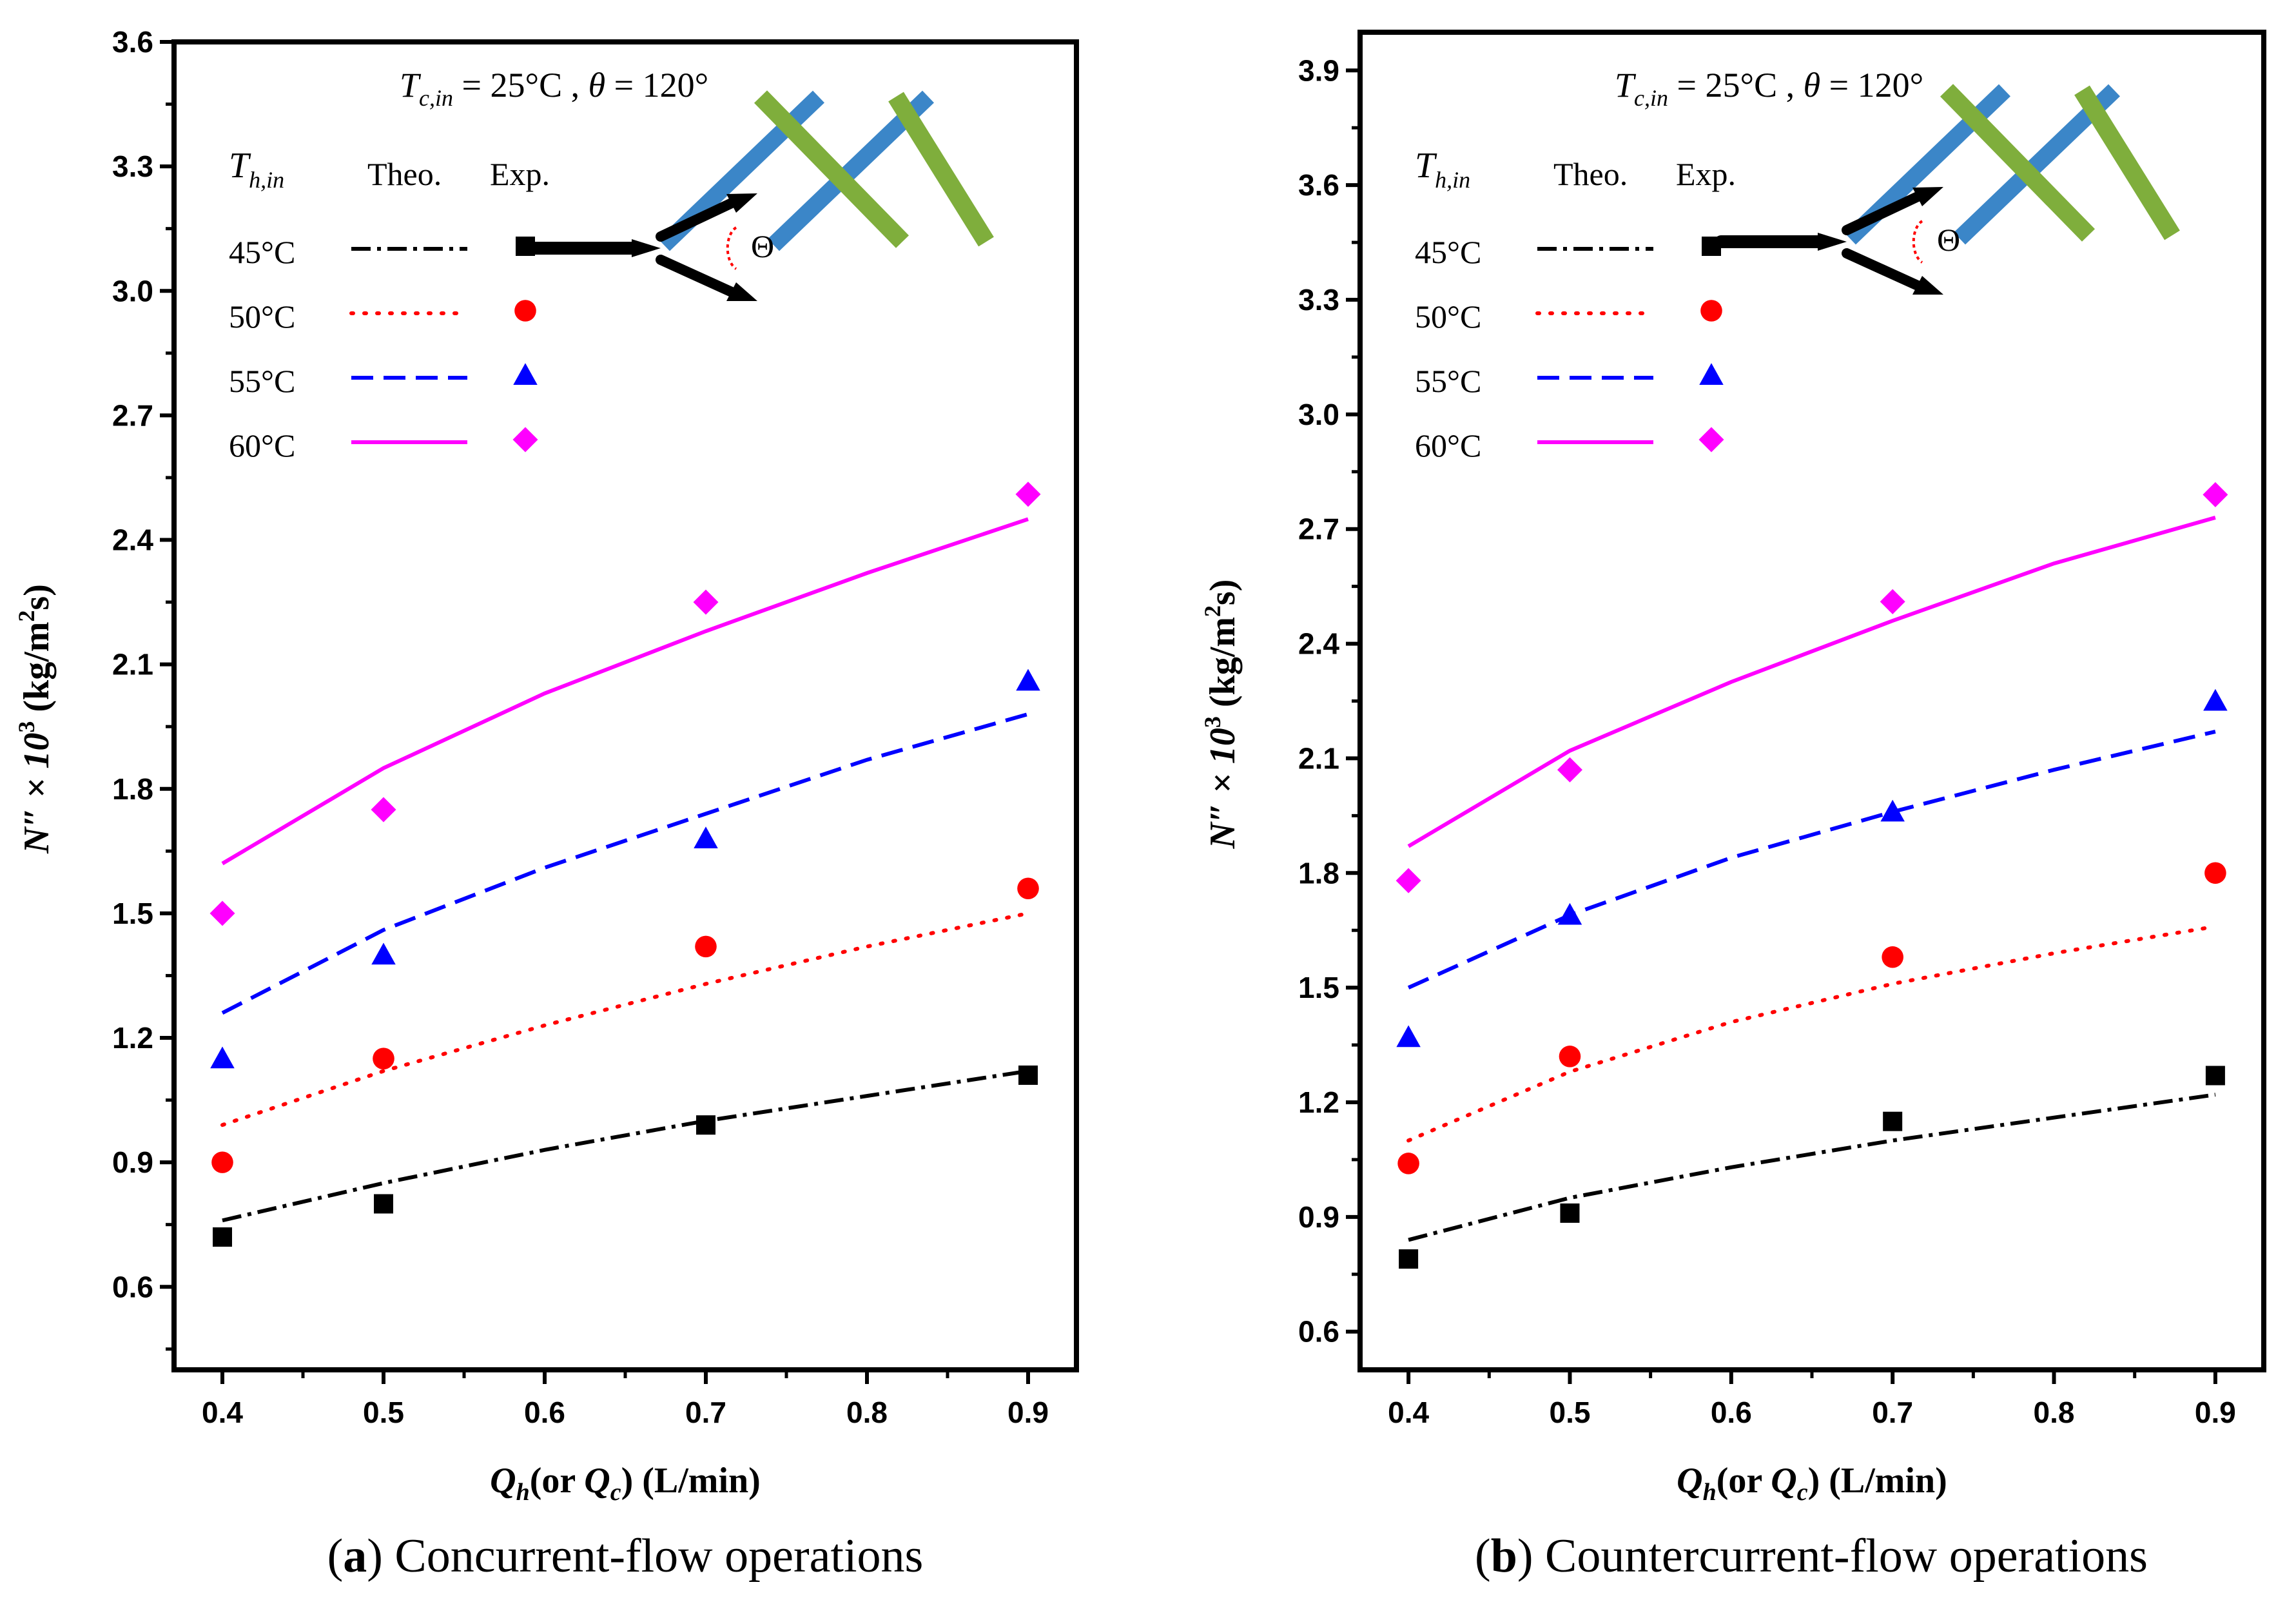  What do you see at coordinates (557, 1481) in the screenshot?
I see `text-span: (or` at bounding box center [557, 1481].